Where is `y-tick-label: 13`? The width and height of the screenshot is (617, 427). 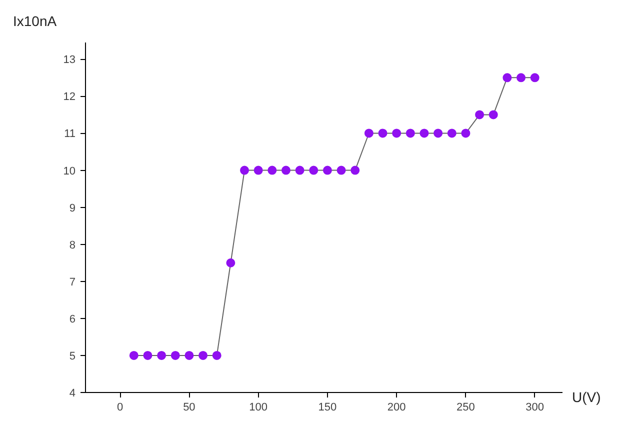
y-tick-label: 13 is located at coordinates (69, 60).